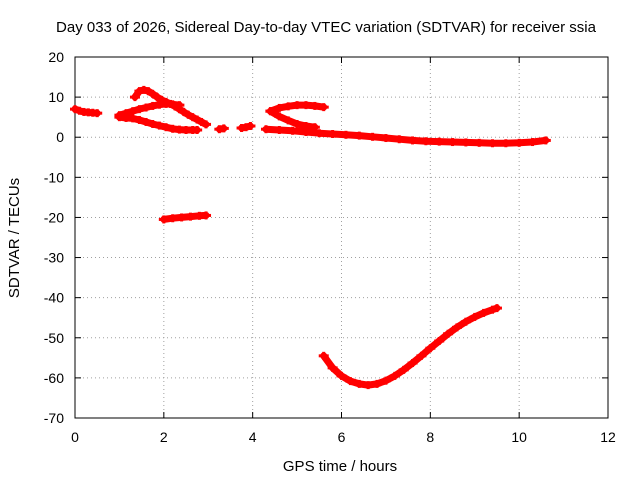 Image resolution: width=640 pixels, height=480 pixels. I want to click on y-tick-label: -40, so click(54, 298).